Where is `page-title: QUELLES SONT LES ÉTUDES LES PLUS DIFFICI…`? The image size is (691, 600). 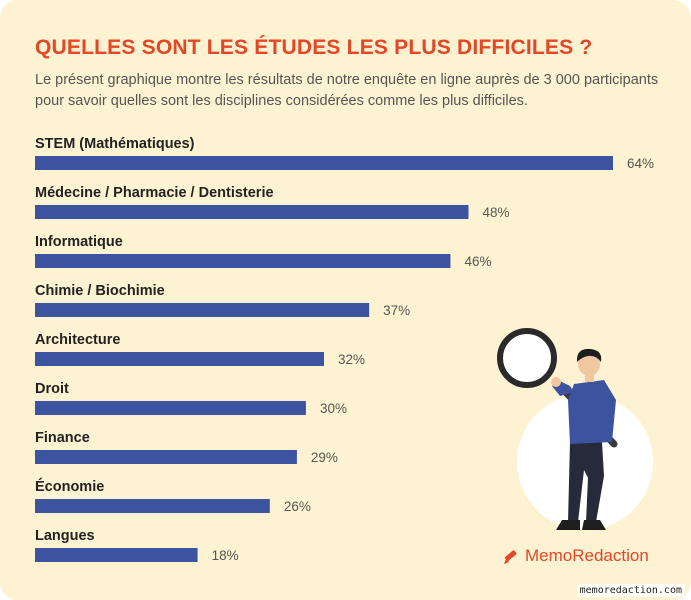
page-title: QUELLES SONT LES ÉTUDES LES PLUS DIFFICI… is located at coordinates (314, 47).